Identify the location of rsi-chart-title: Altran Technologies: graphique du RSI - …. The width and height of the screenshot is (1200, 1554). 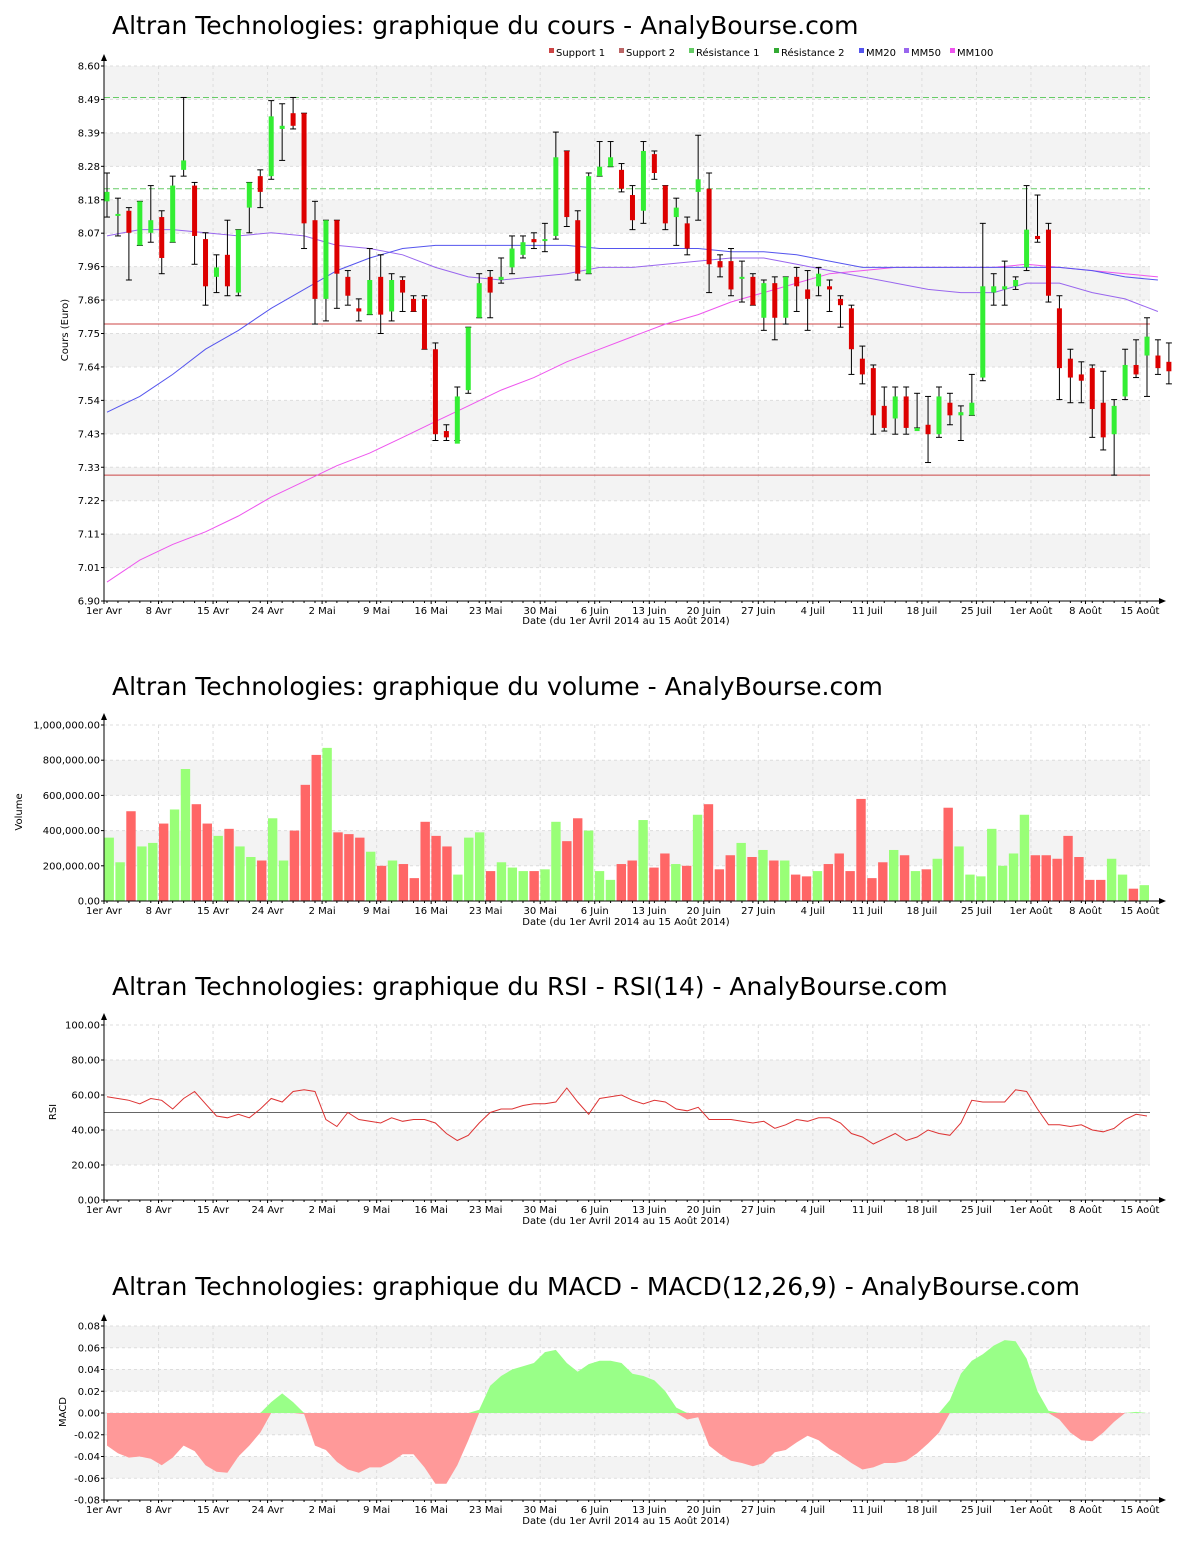
(530, 986).